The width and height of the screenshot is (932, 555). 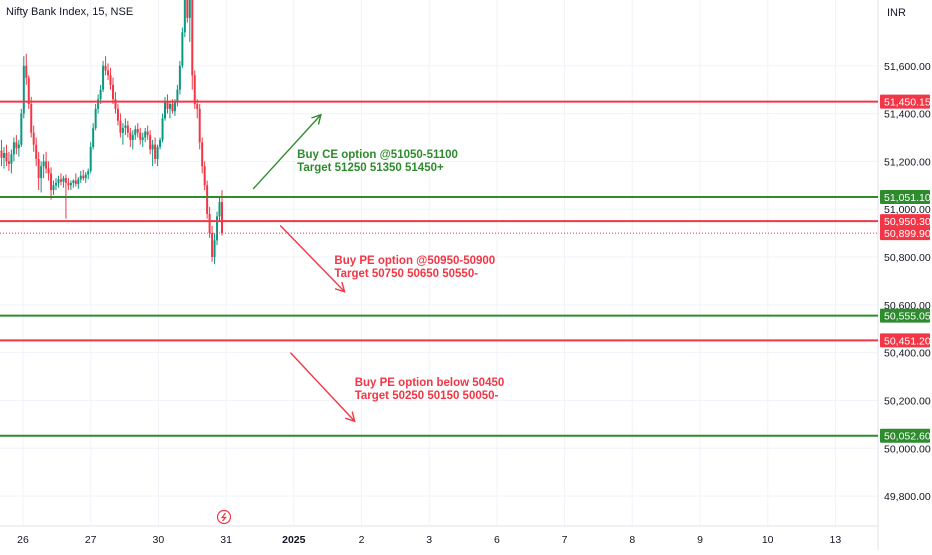 I want to click on time-tick-label: 10, so click(x=768, y=540).